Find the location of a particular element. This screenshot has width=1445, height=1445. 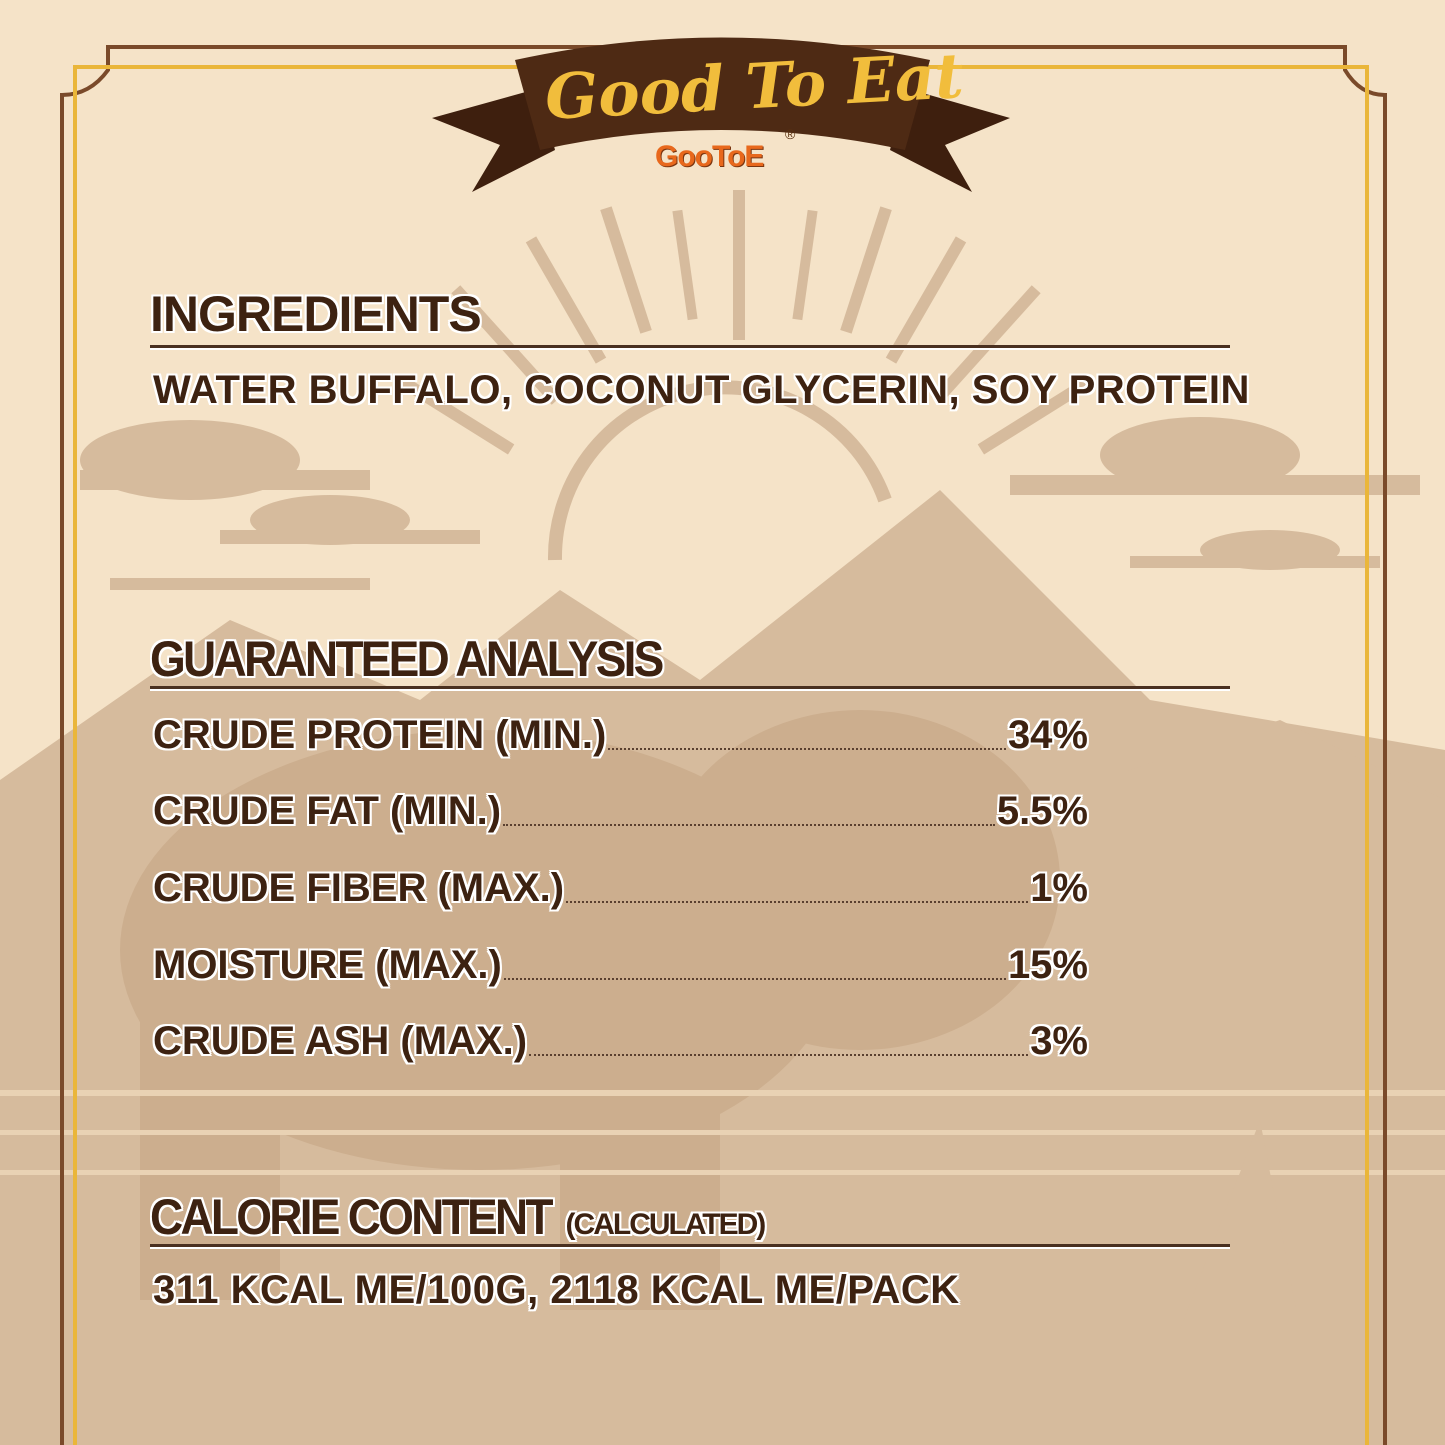

analysis-heading: GUARANTEED ANALYSIS is located at coordinates (407, 659).